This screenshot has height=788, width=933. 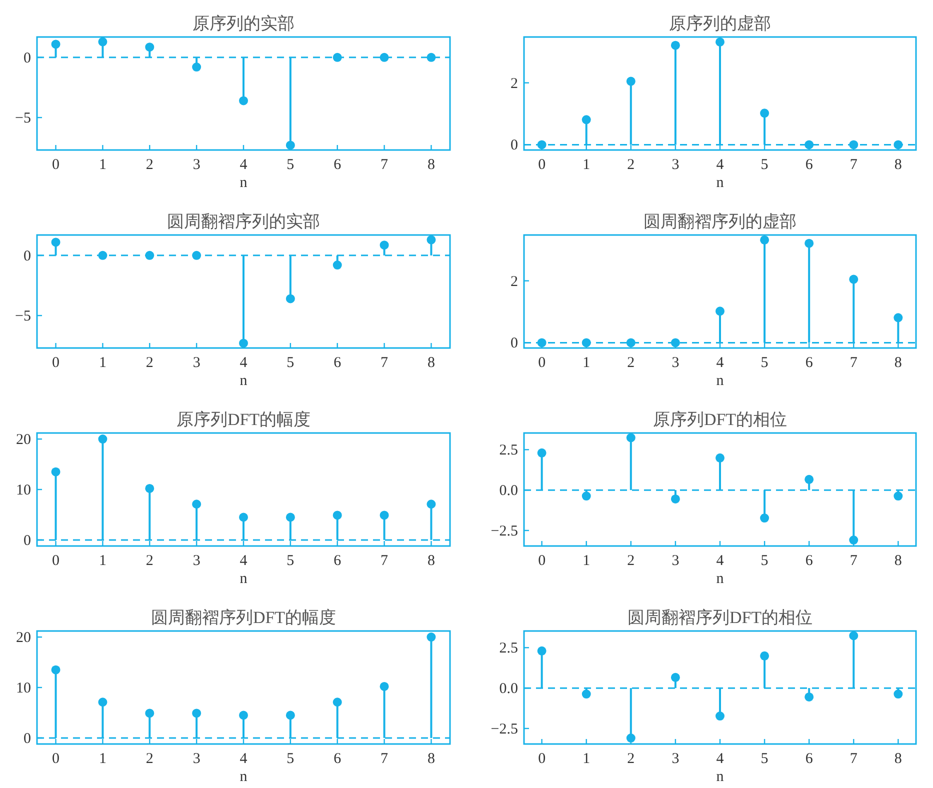 I want to click on chart-title: 圆周翻褶序列的实部, so click(x=243, y=221).